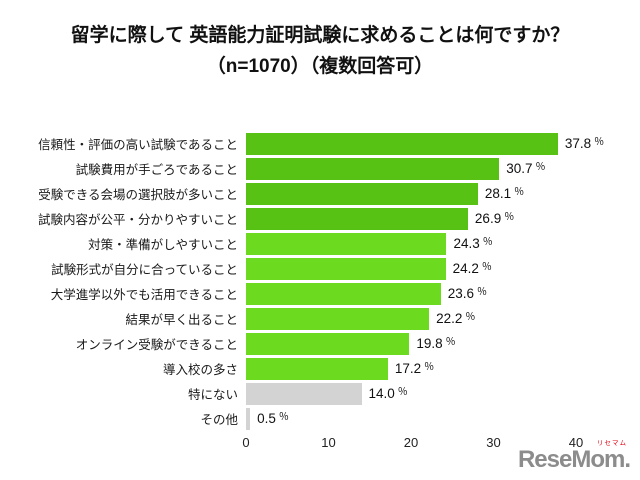 The width and height of the screenshot is (640, 480). I want to click on plot-area: 0.5 ％, so click(411, 418).